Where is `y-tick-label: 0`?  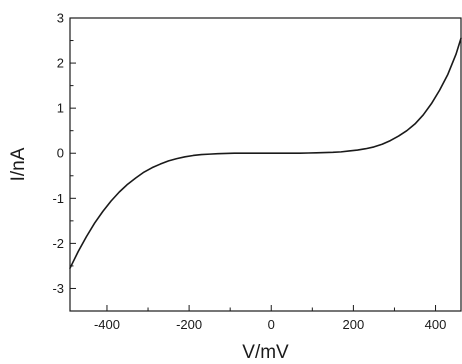 y-tick-label: 0 is located at coordinates (60, 153).